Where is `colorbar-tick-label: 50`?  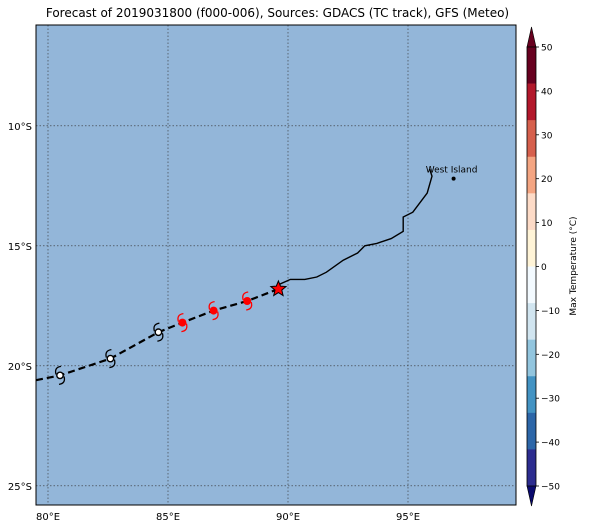
colorbar-tick-label: 50 is located at coordinates (547, 49).